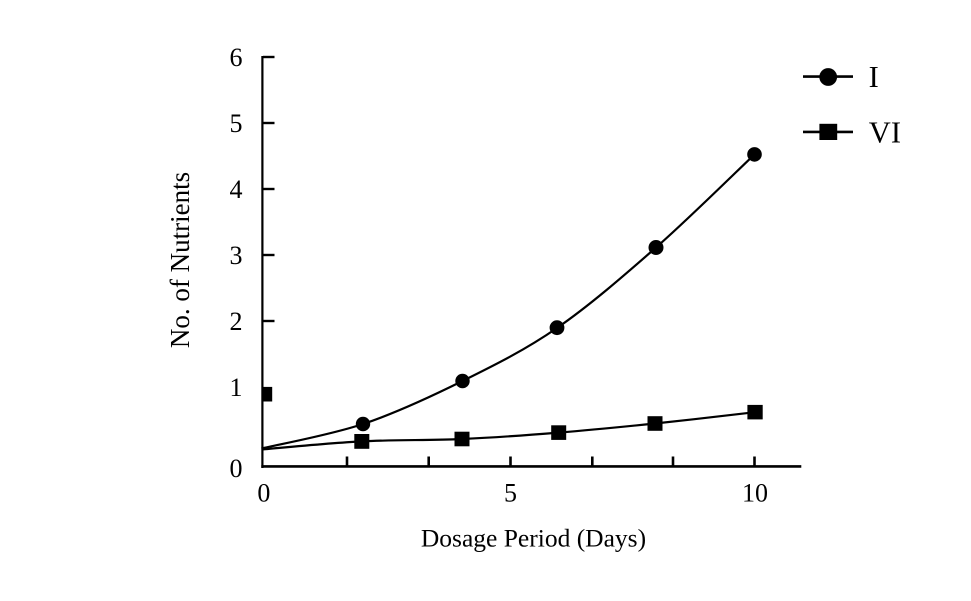  What do you see at coordinates (533, 538) in the screenshot?
I see `svg-text: Dosage Period (Days)` at bounding box center [533, 538].